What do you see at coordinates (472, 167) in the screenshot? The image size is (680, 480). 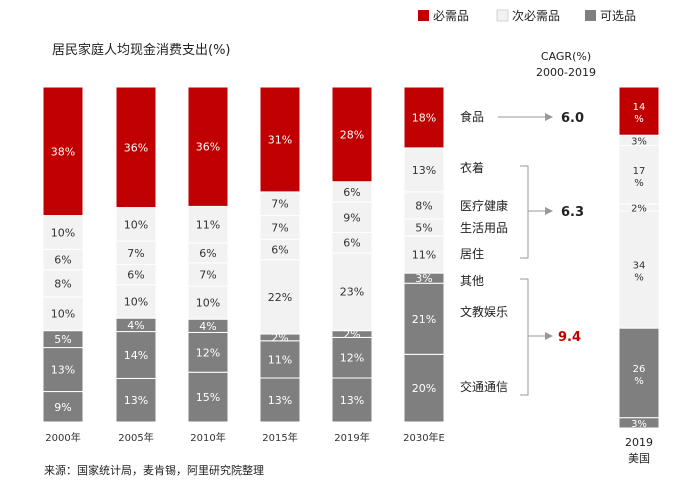 I see `category-clothing: 衣着` at bounding box center [472, 167].